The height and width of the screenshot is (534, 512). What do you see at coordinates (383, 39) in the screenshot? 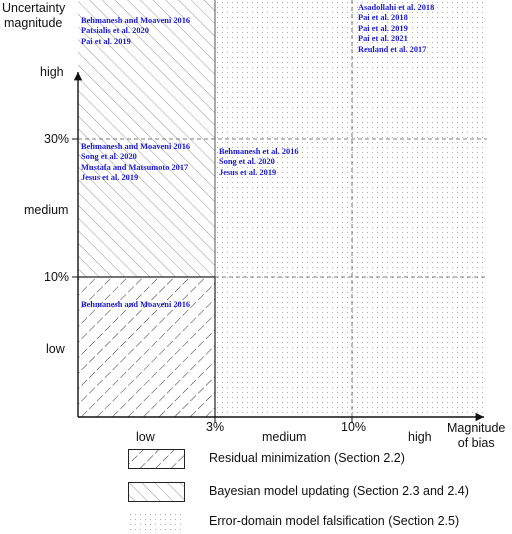
I see `reference-item: Pai et al. 2021` at bounding box center [383, 39].